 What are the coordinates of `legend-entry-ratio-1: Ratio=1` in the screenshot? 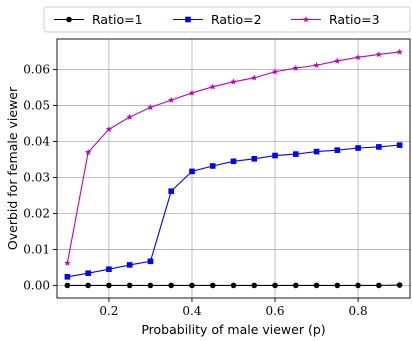 It's located at (98, 19).